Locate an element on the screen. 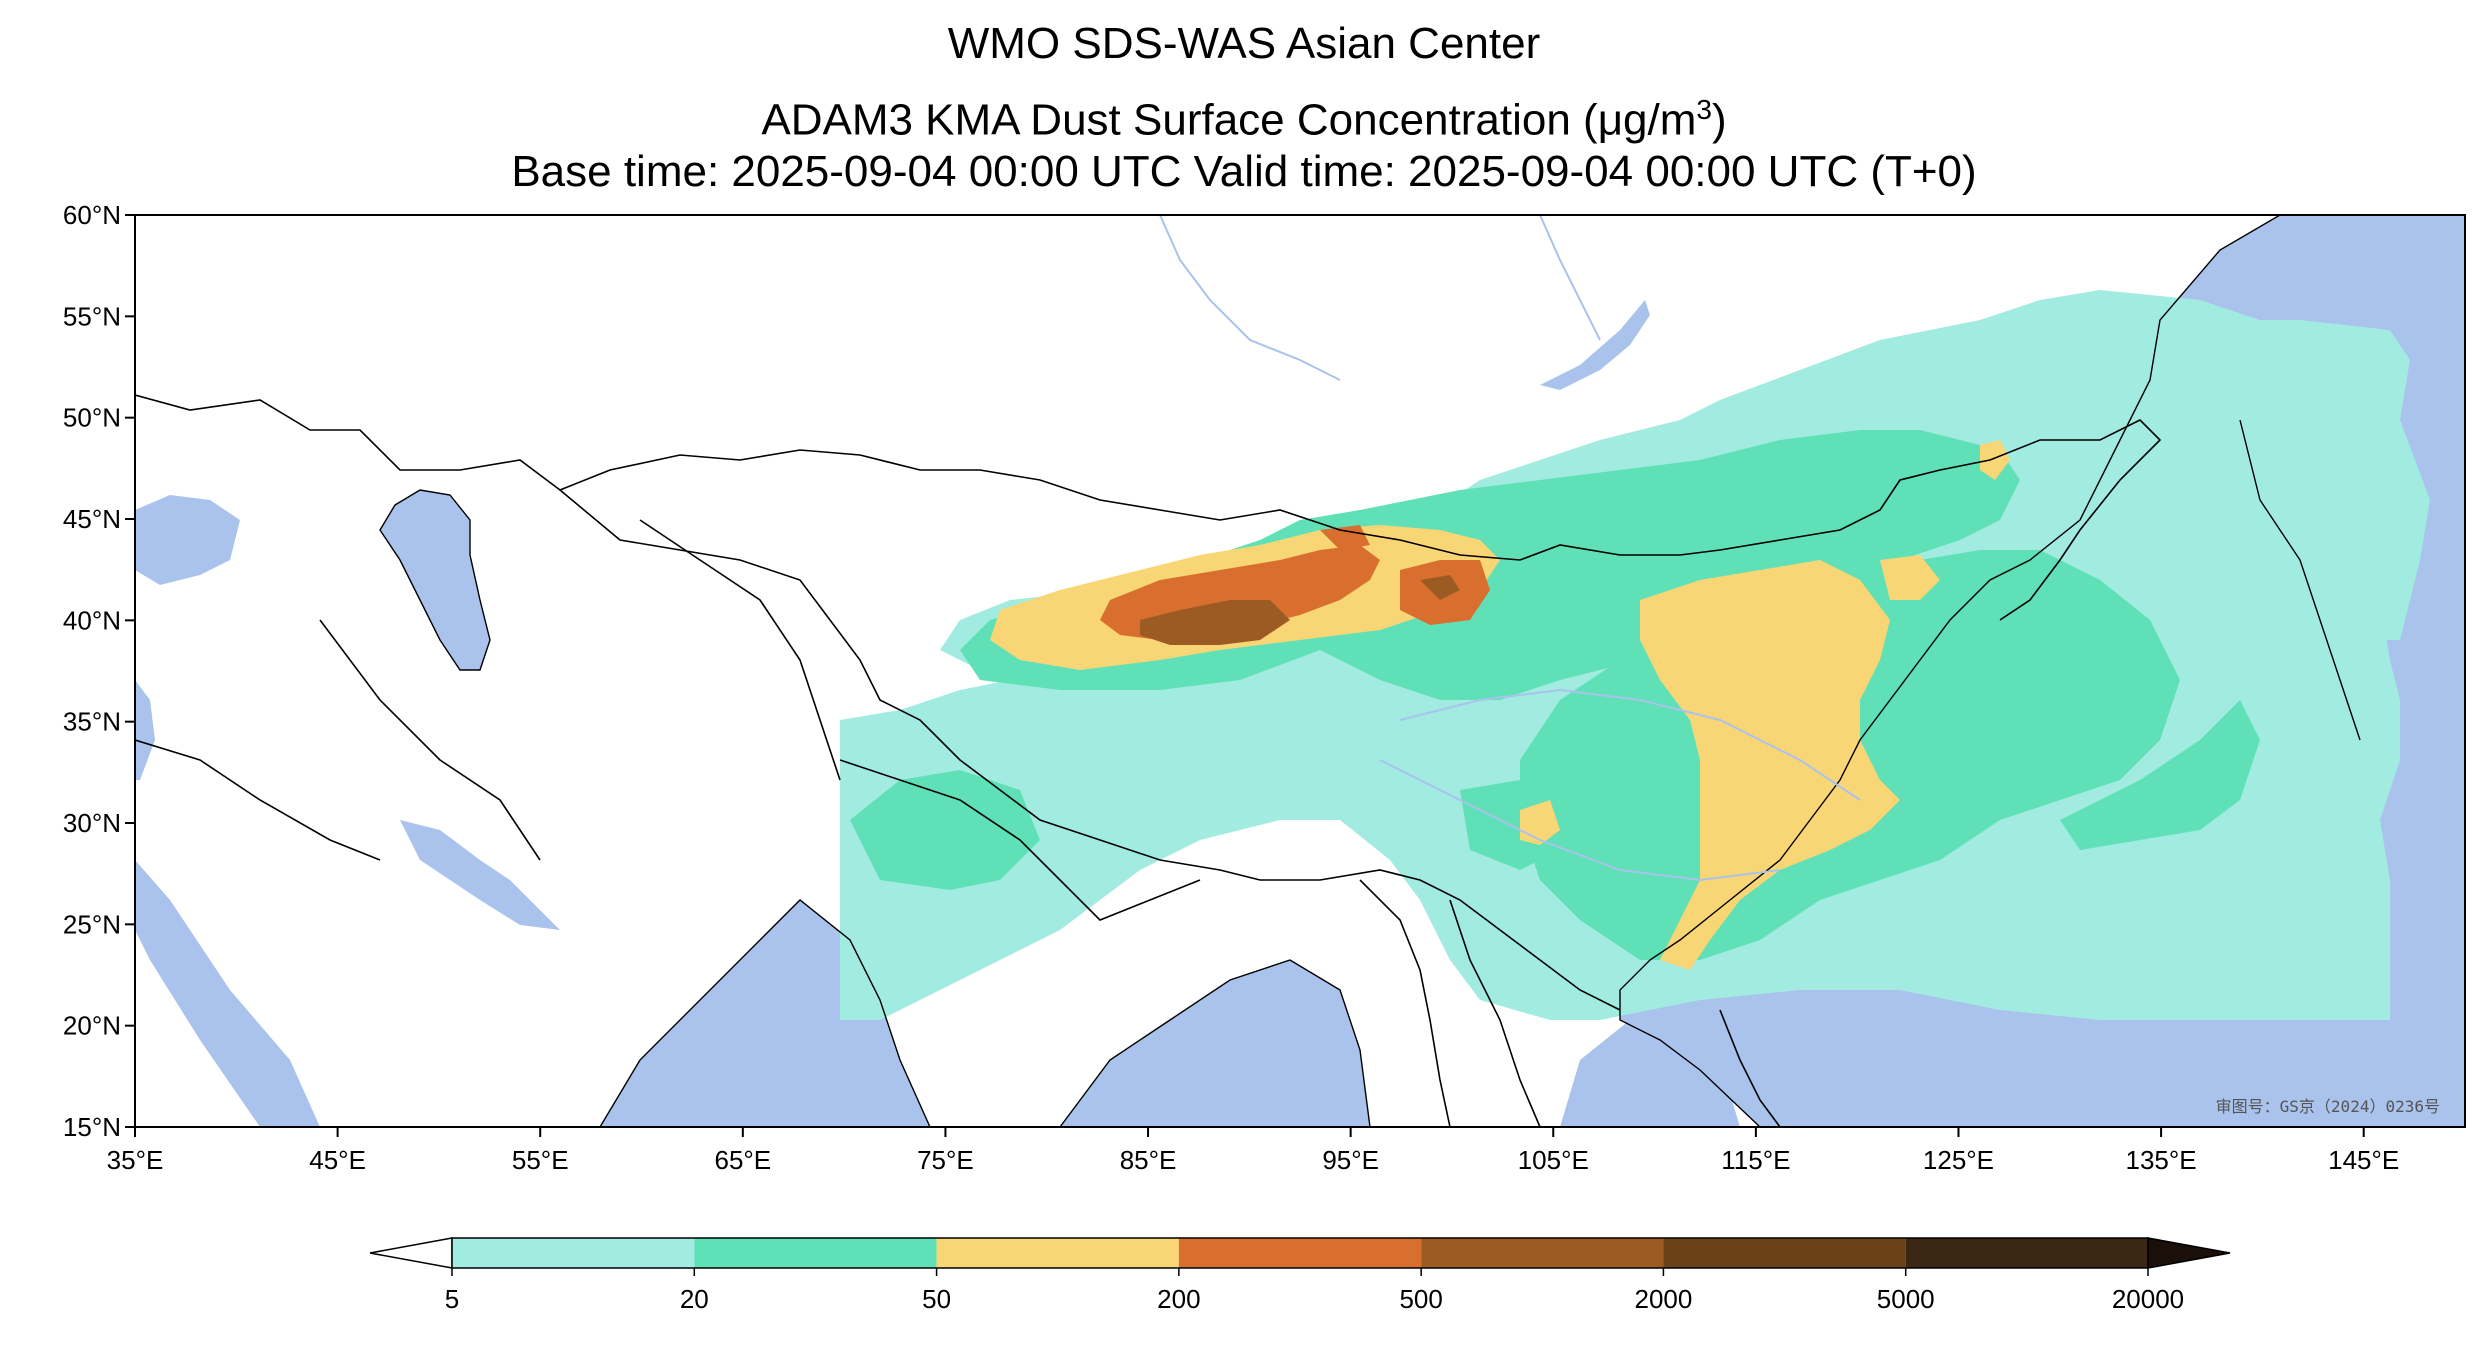 The image size is (2488, 1362). colorbar-label: 5 is located at coordinates (452, 1299).